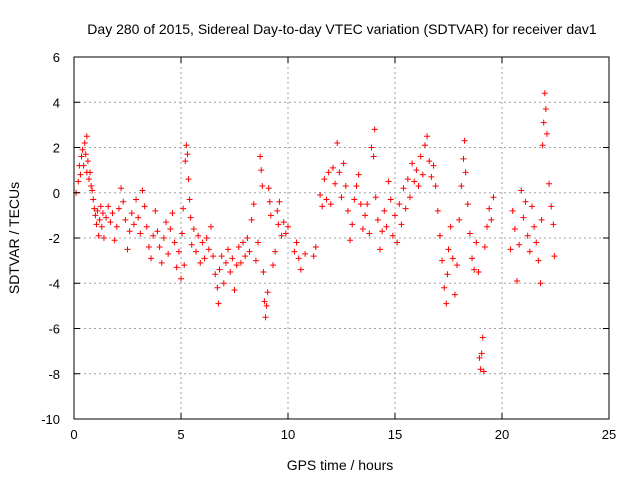 The image size is (640, 480). Describe the element at coordinates (56, 57) in the screenshot. I see `y-tick-label: 6` at that location.